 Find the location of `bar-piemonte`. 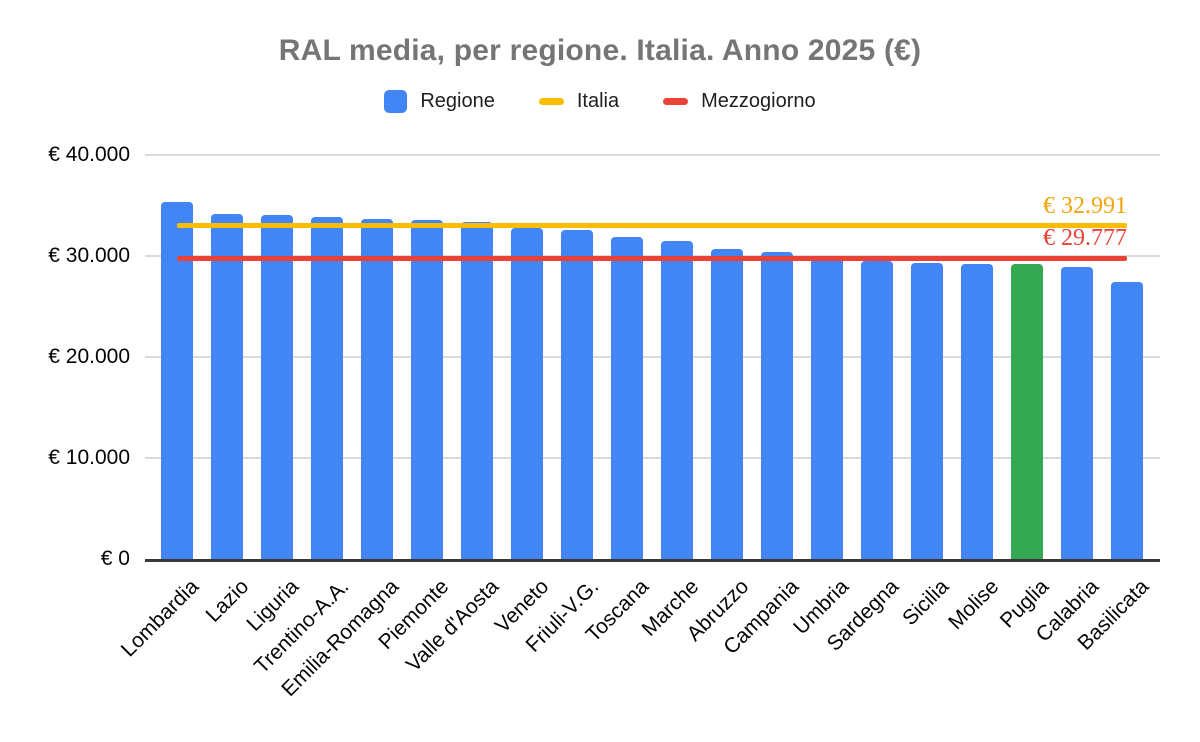

bar-piemonte is located at coordinates (427, 389).